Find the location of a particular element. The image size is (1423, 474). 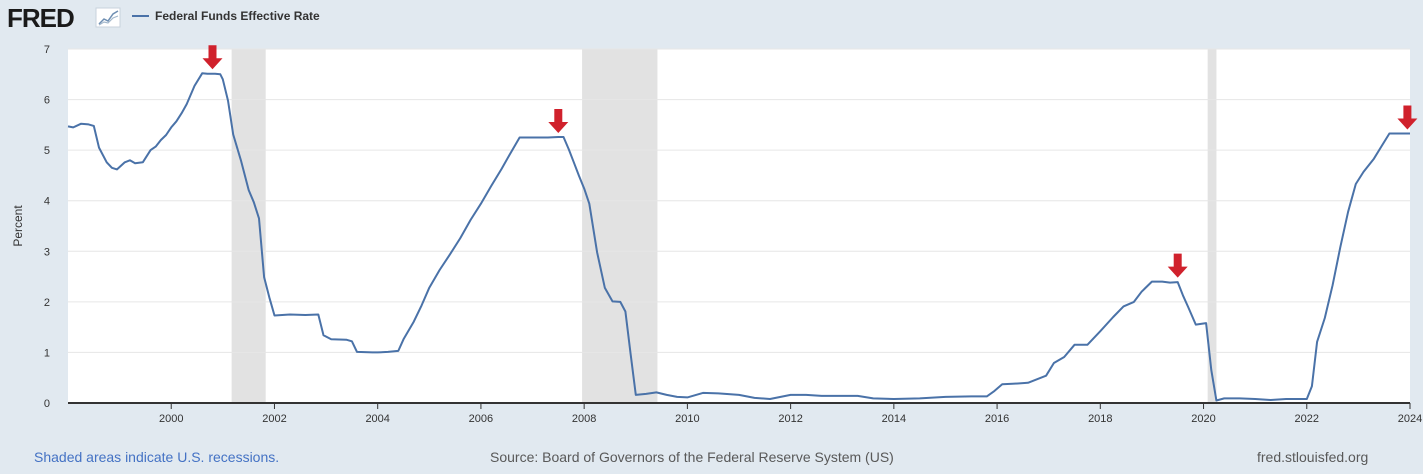

x-tick-label: 2022 is located at coordinates (1307, 419).